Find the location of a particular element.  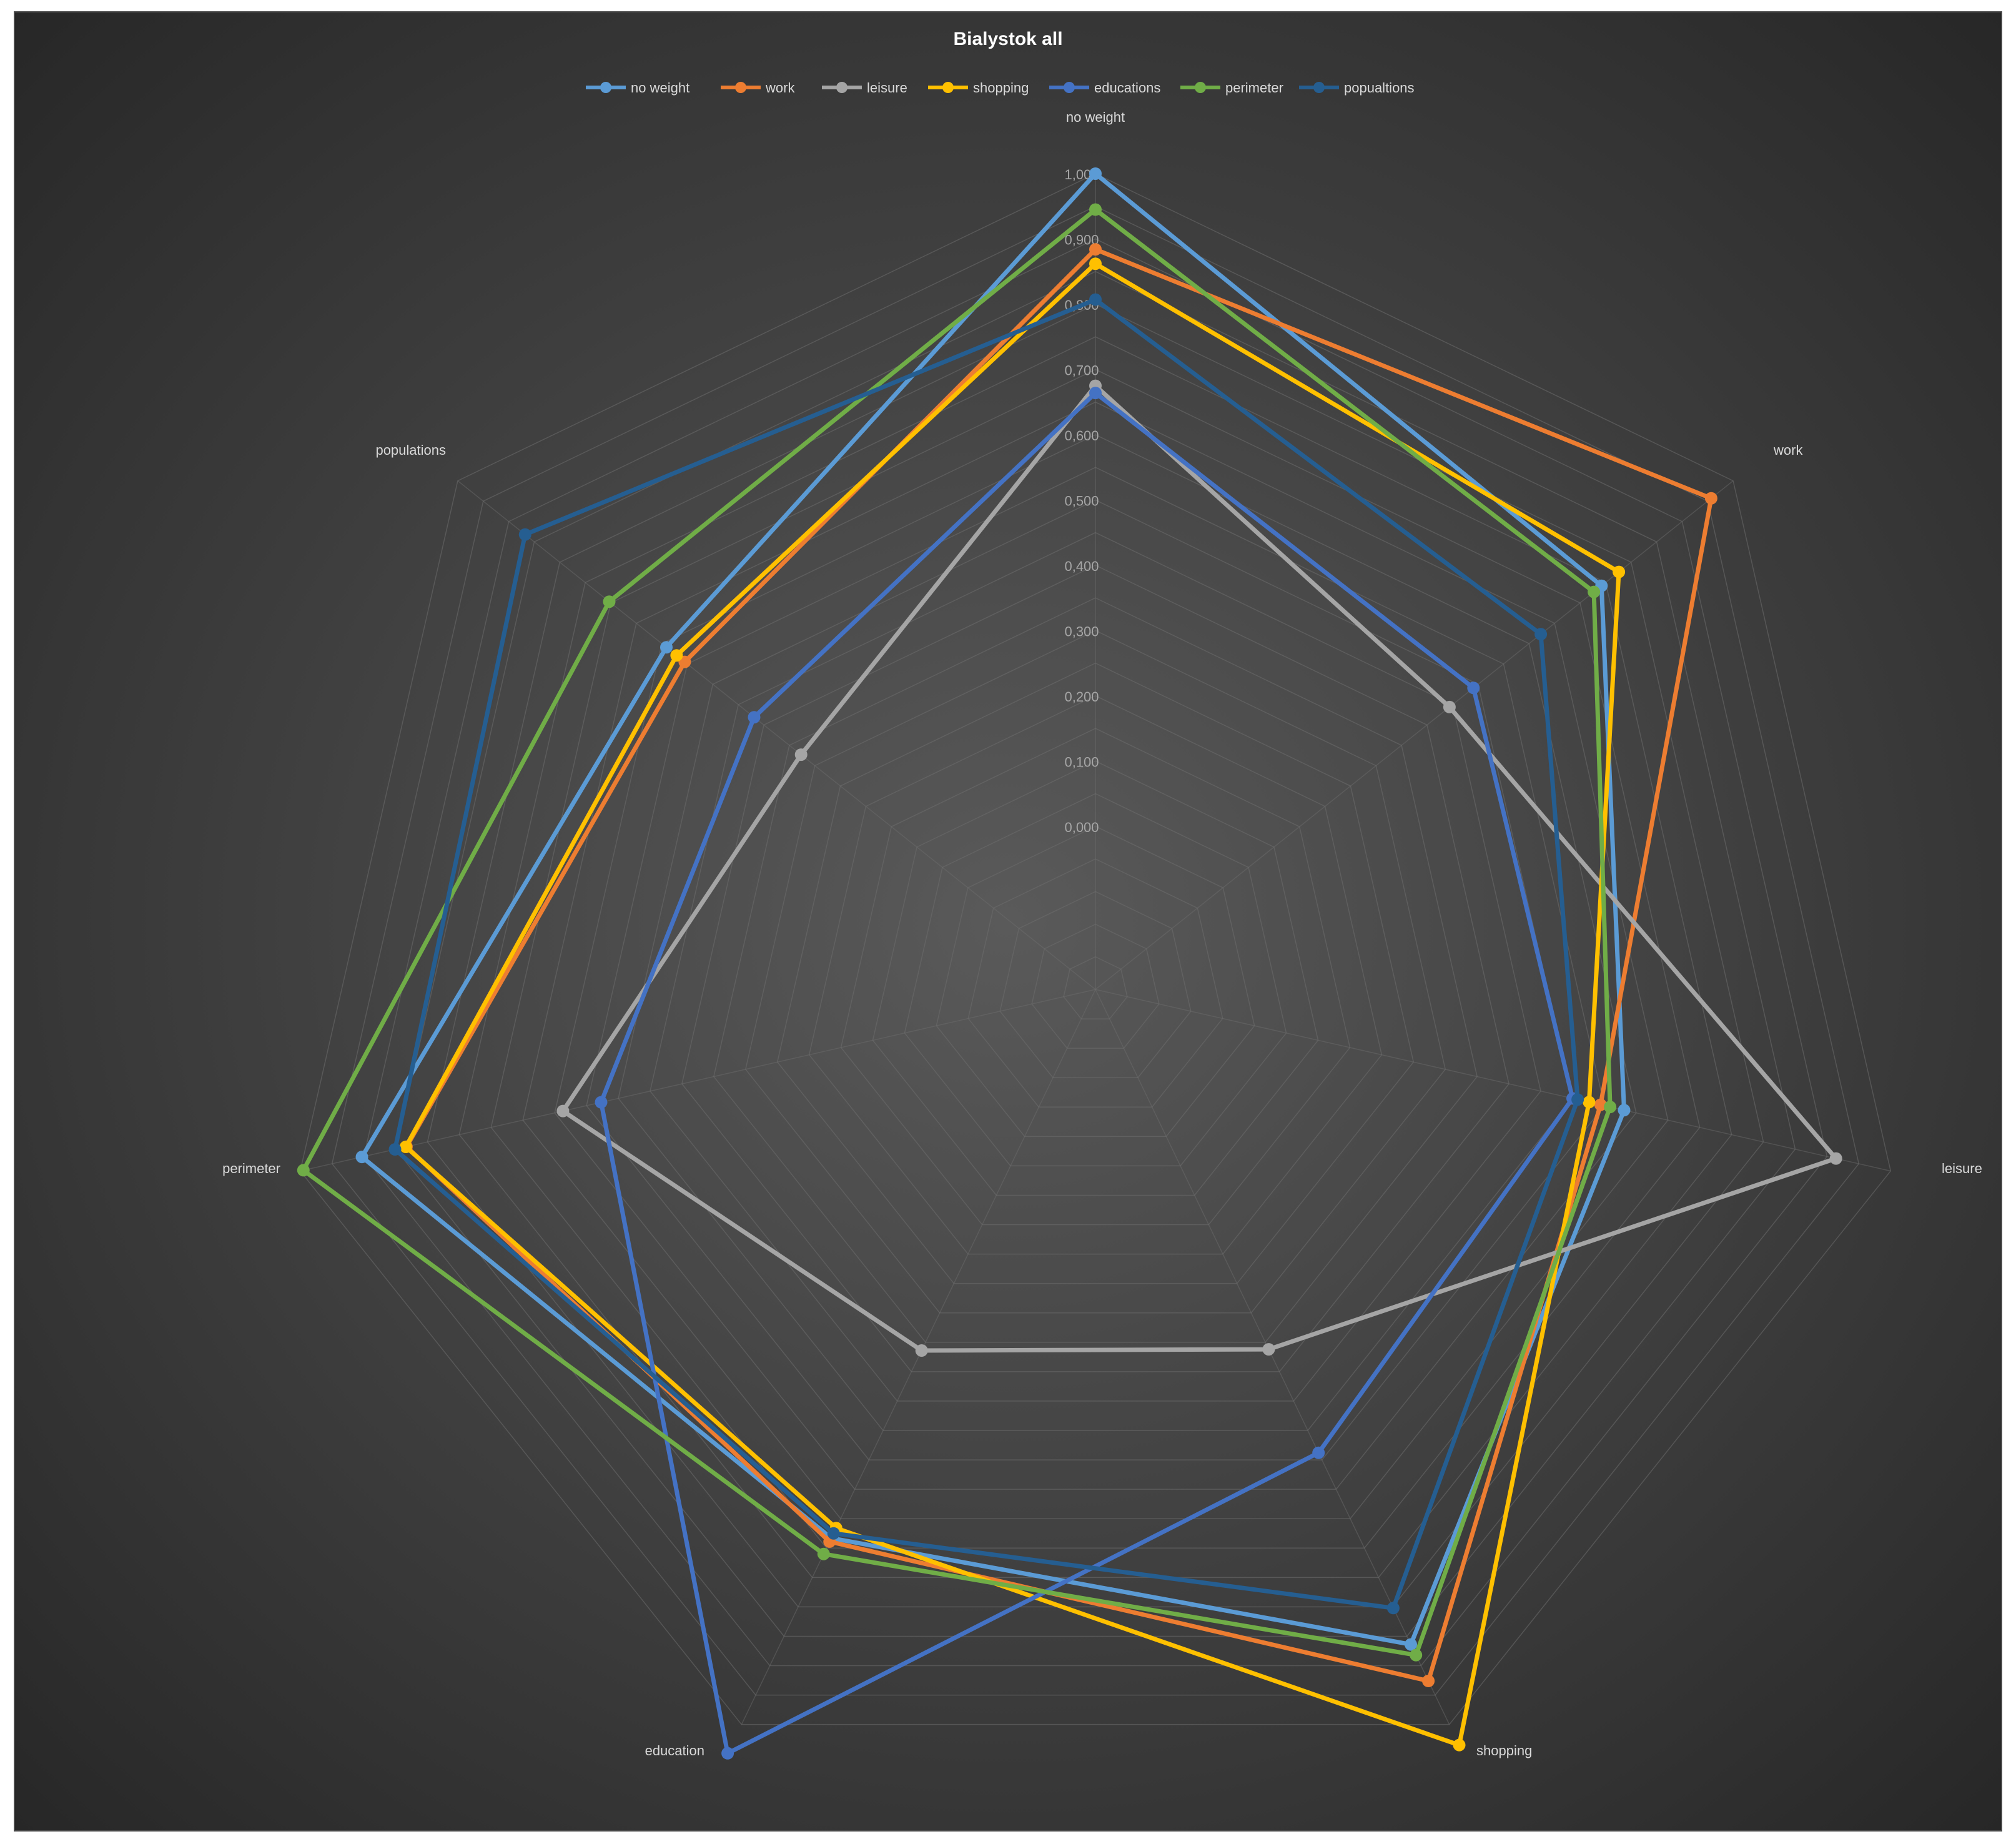

data-point-popualtions-perimeter is located at coordinates (395, 1149).